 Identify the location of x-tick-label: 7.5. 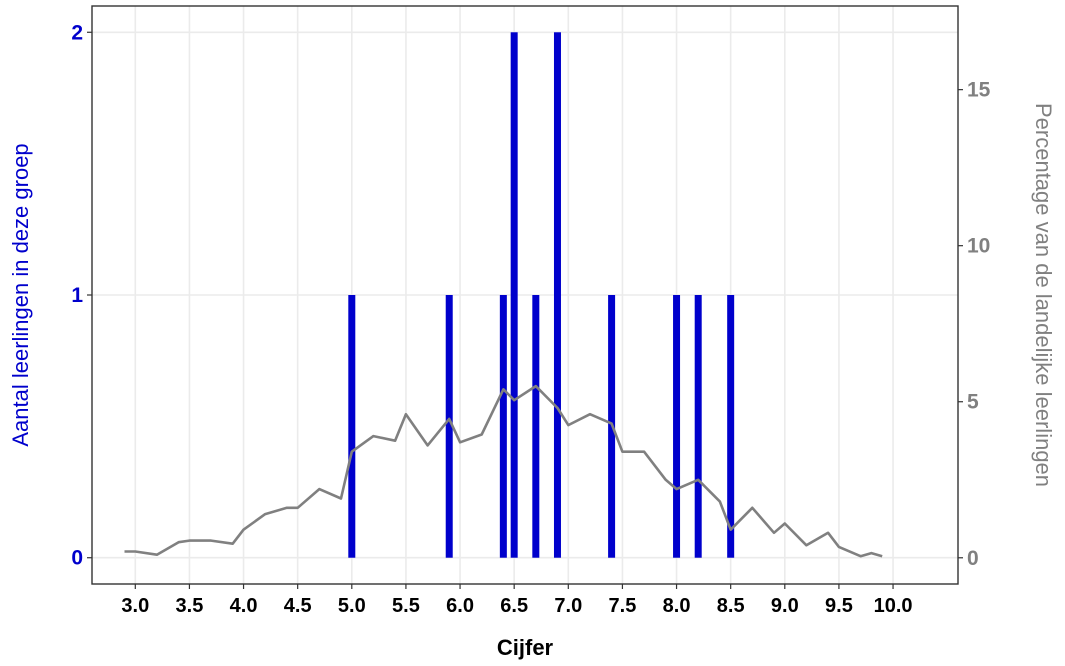
(623, 606).